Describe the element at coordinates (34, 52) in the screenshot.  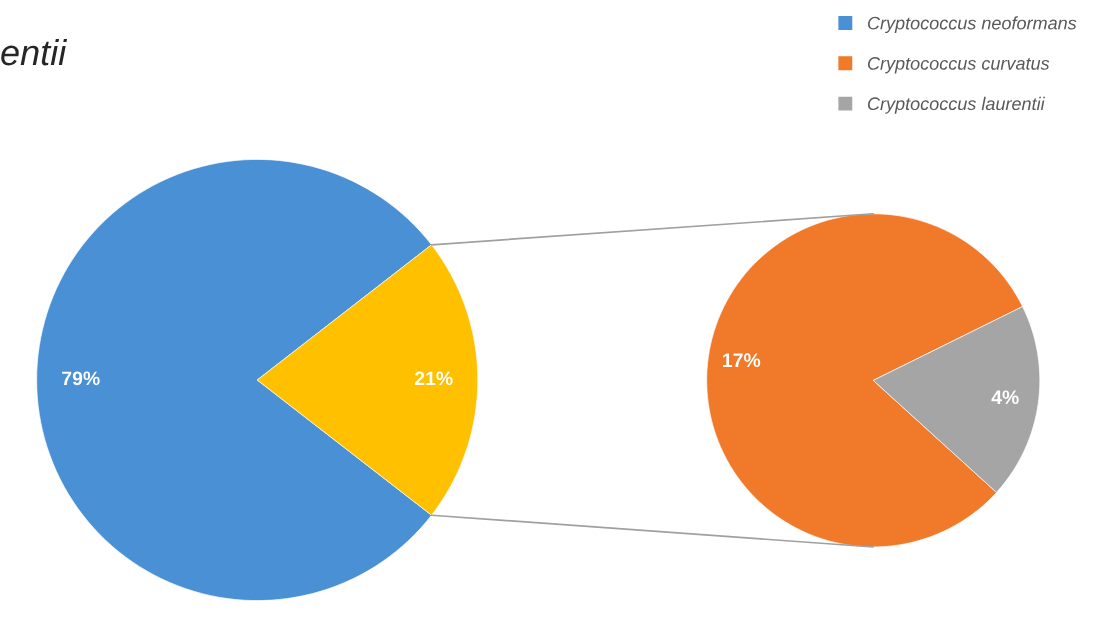
I see `text: entii` at that location.